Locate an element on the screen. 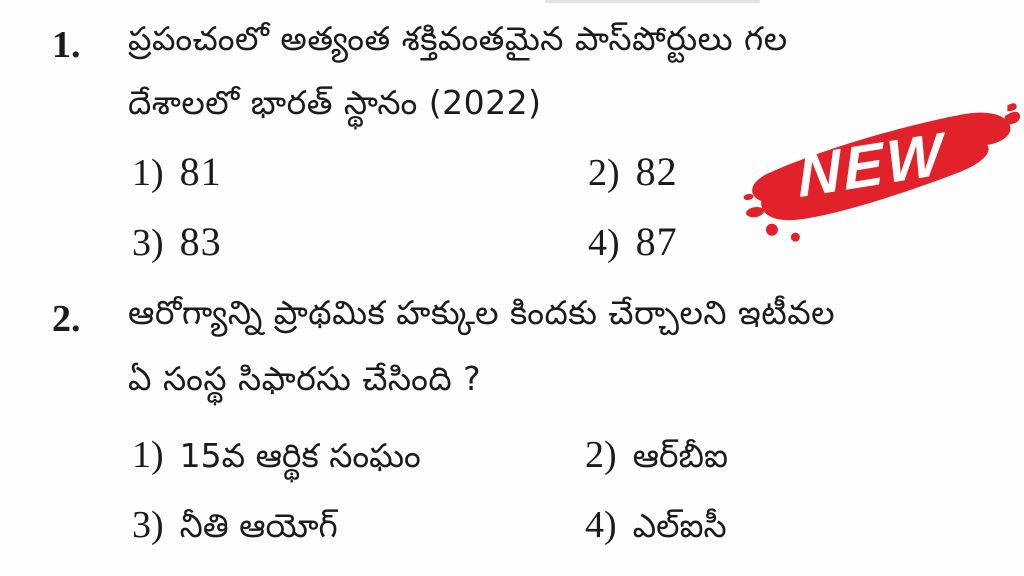  question-2-option-3: 3) నీతి ఆయోగ్ is located at coordinates (235, 525).